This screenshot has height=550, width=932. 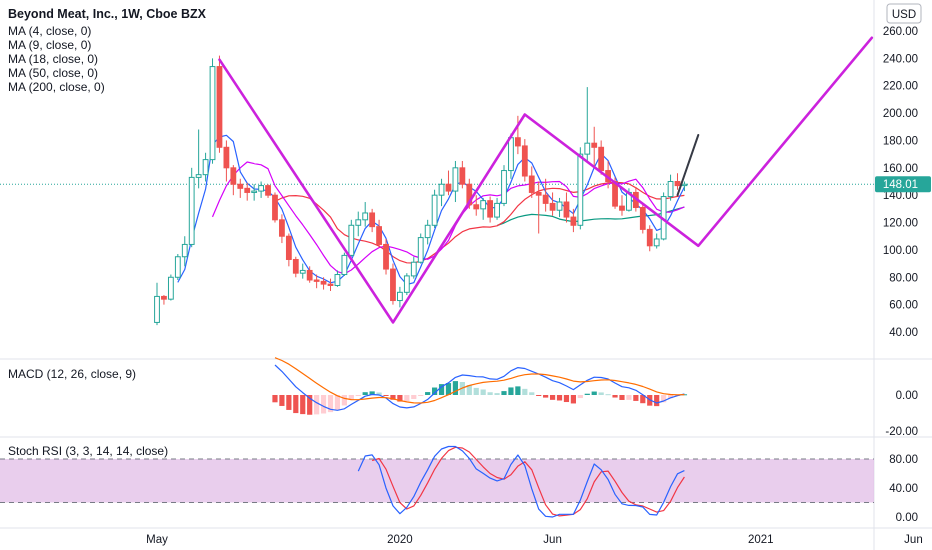 I want to click on price-tick-label: 180.00, so click(x=900, y=141).